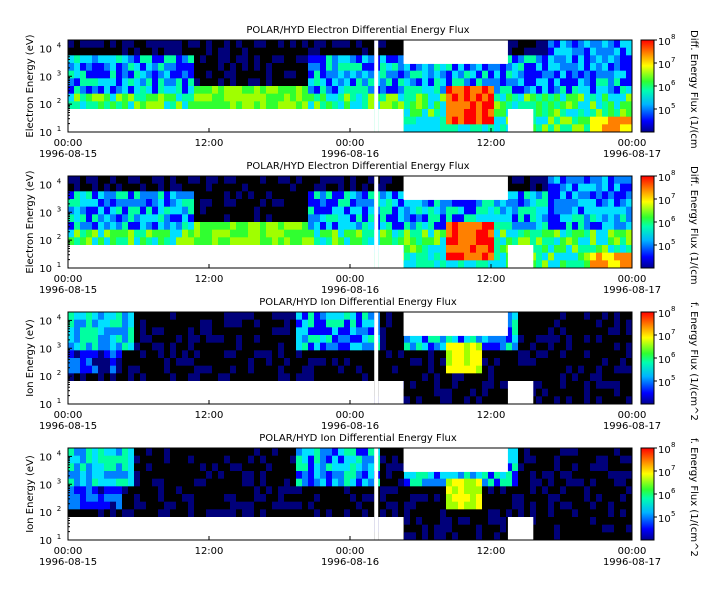 The image size is (722, 592). What do you see at coordinates (59, 481) in the screenshot?
I see `y-tick-exponent: 3` at bounding box center [59, 481].